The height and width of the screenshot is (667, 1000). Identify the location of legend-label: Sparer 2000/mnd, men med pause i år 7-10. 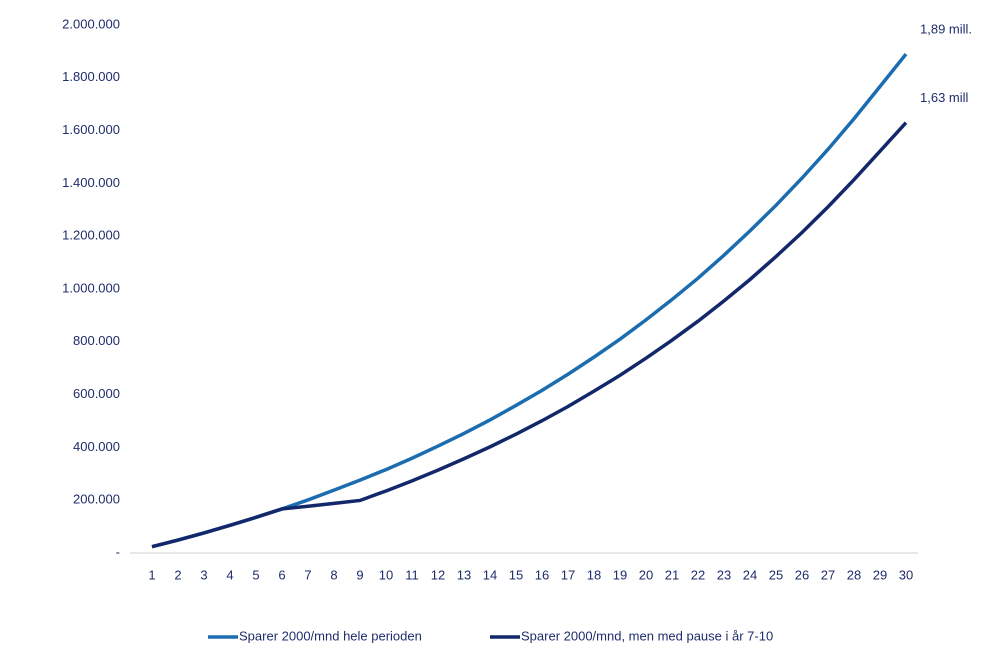
(647, 635).